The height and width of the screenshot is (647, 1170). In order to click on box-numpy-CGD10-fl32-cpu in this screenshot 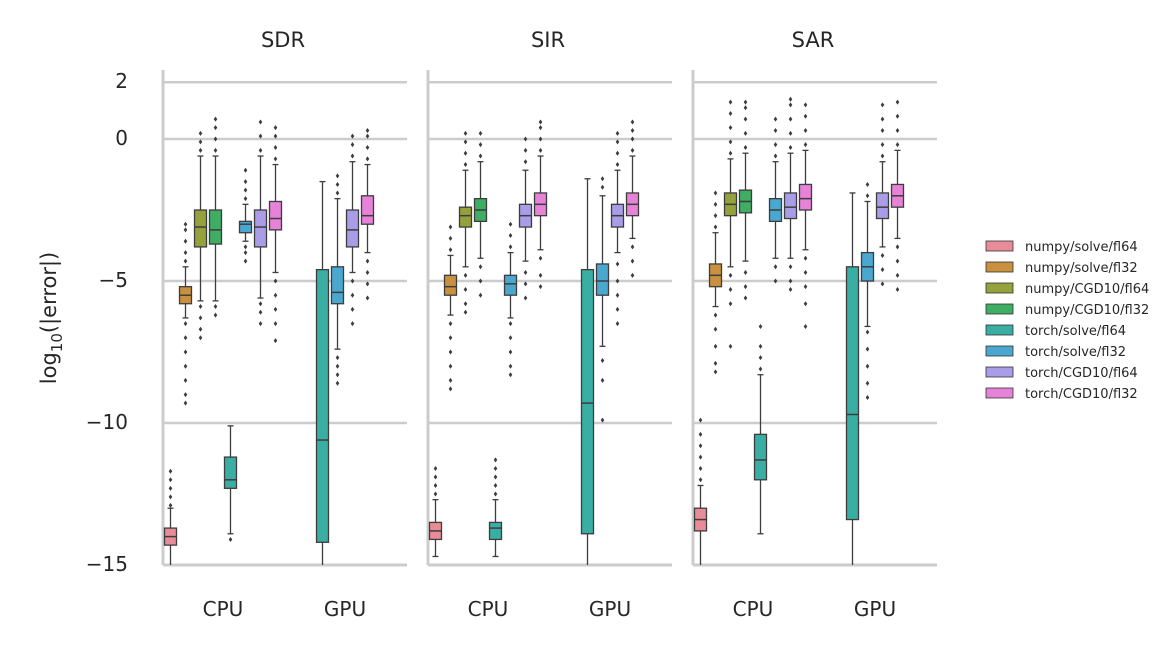, I will do `click(480, 214)`.